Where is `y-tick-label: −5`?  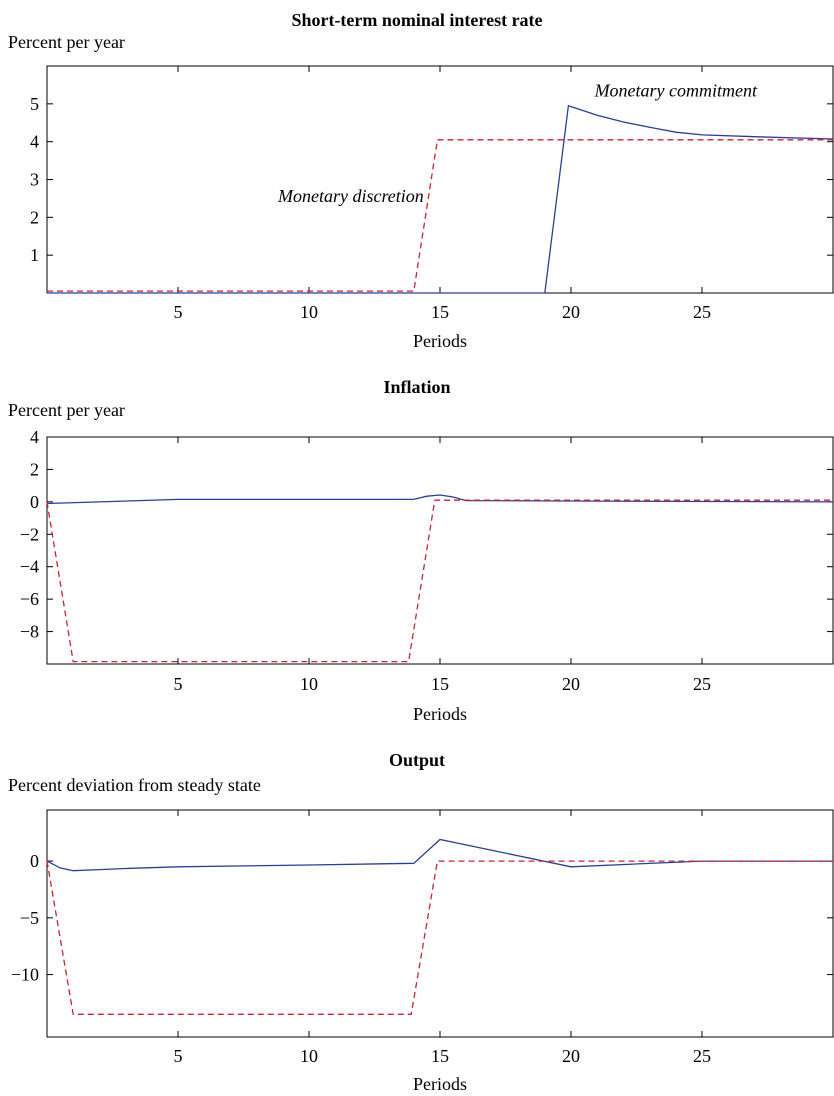 y-tick-label: −5 is located at coordinates (29, 918).